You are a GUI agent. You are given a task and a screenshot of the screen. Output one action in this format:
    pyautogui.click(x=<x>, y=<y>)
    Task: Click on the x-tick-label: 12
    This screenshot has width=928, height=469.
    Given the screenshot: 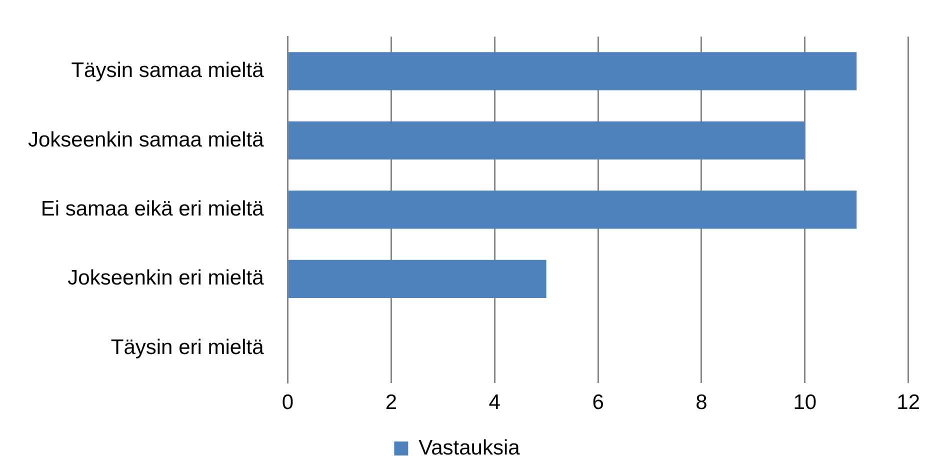 What is the action you would take?
    pyautogui.click(x=908, y=402)
    